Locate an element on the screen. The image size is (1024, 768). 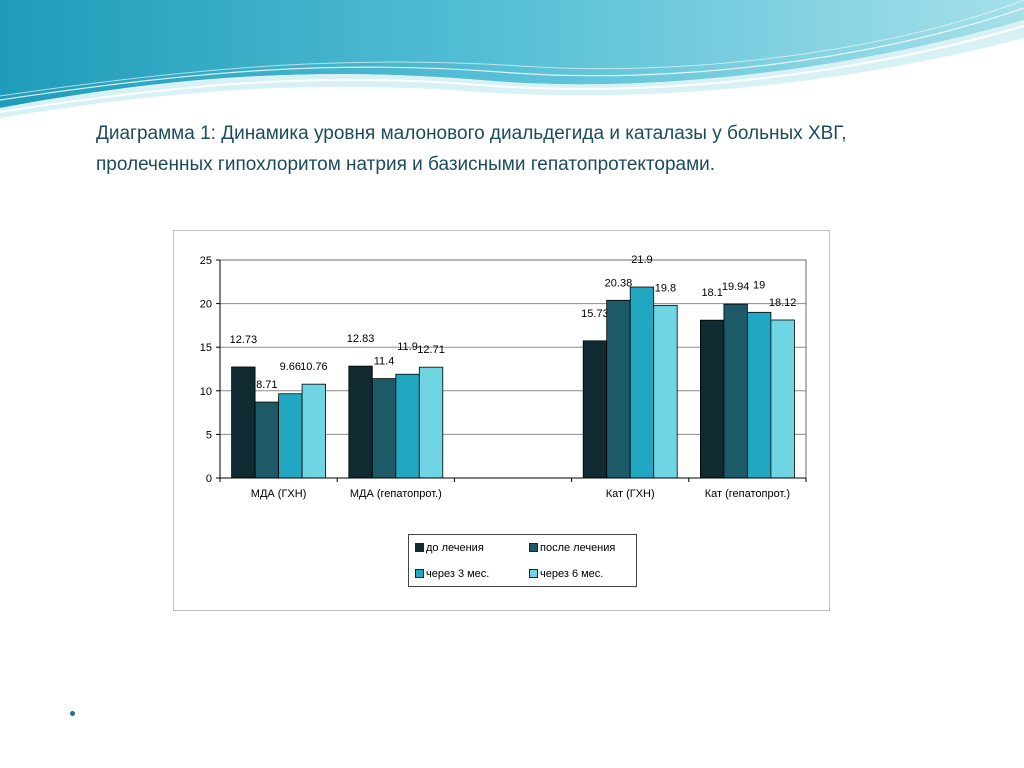
x-tick-label: МДА (гепатопрот.) is located at coordinates (396, 494).